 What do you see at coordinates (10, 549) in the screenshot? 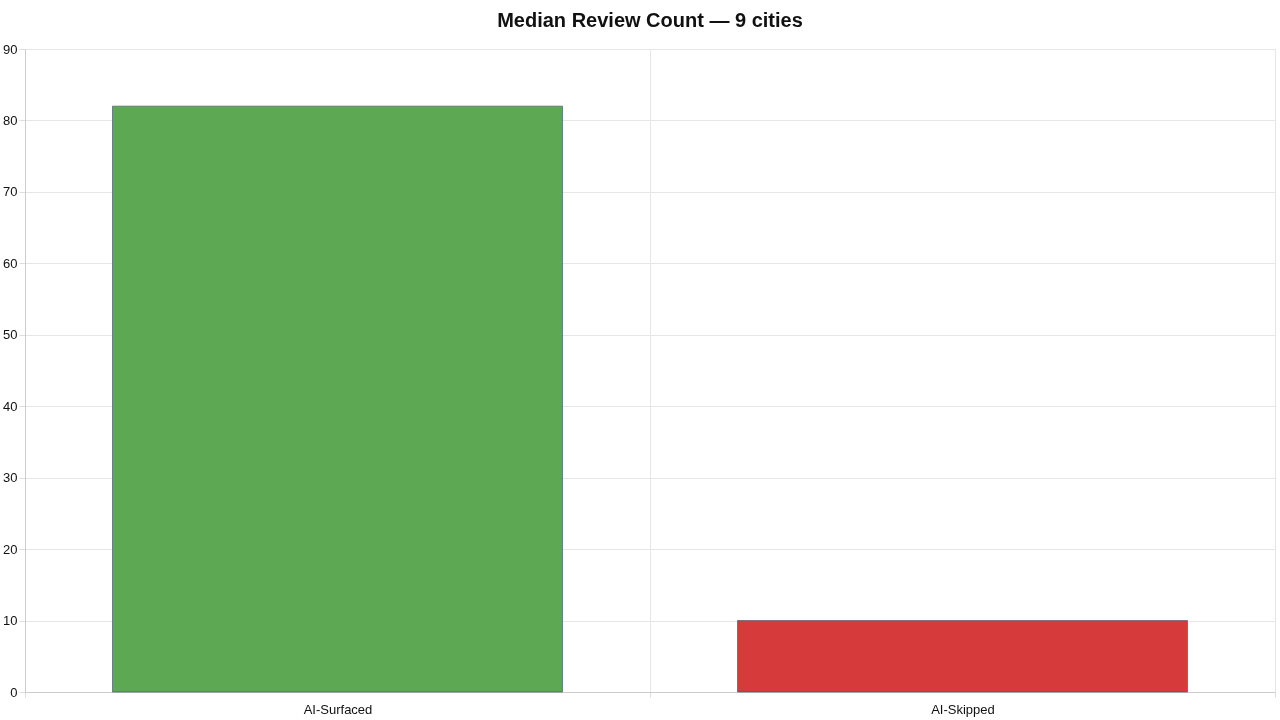
I see `y-tick-label: 20` at bounding box center [10, 549].